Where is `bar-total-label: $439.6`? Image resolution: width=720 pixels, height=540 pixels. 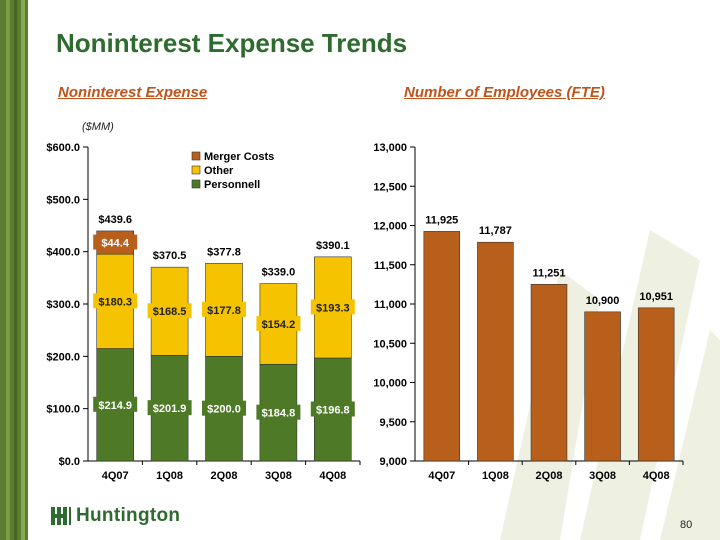 bar-total-label: $439.6 is located at coordinates (115, 220).